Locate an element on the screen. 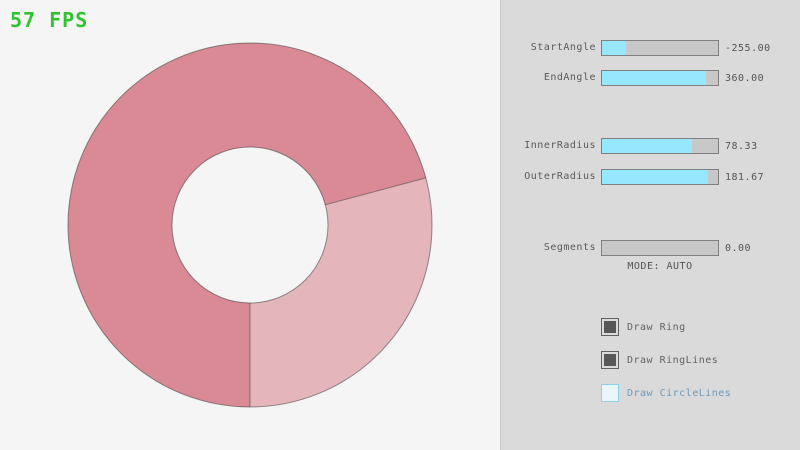  outerradius-value: 181.67 is located at coordinates (745, 177).